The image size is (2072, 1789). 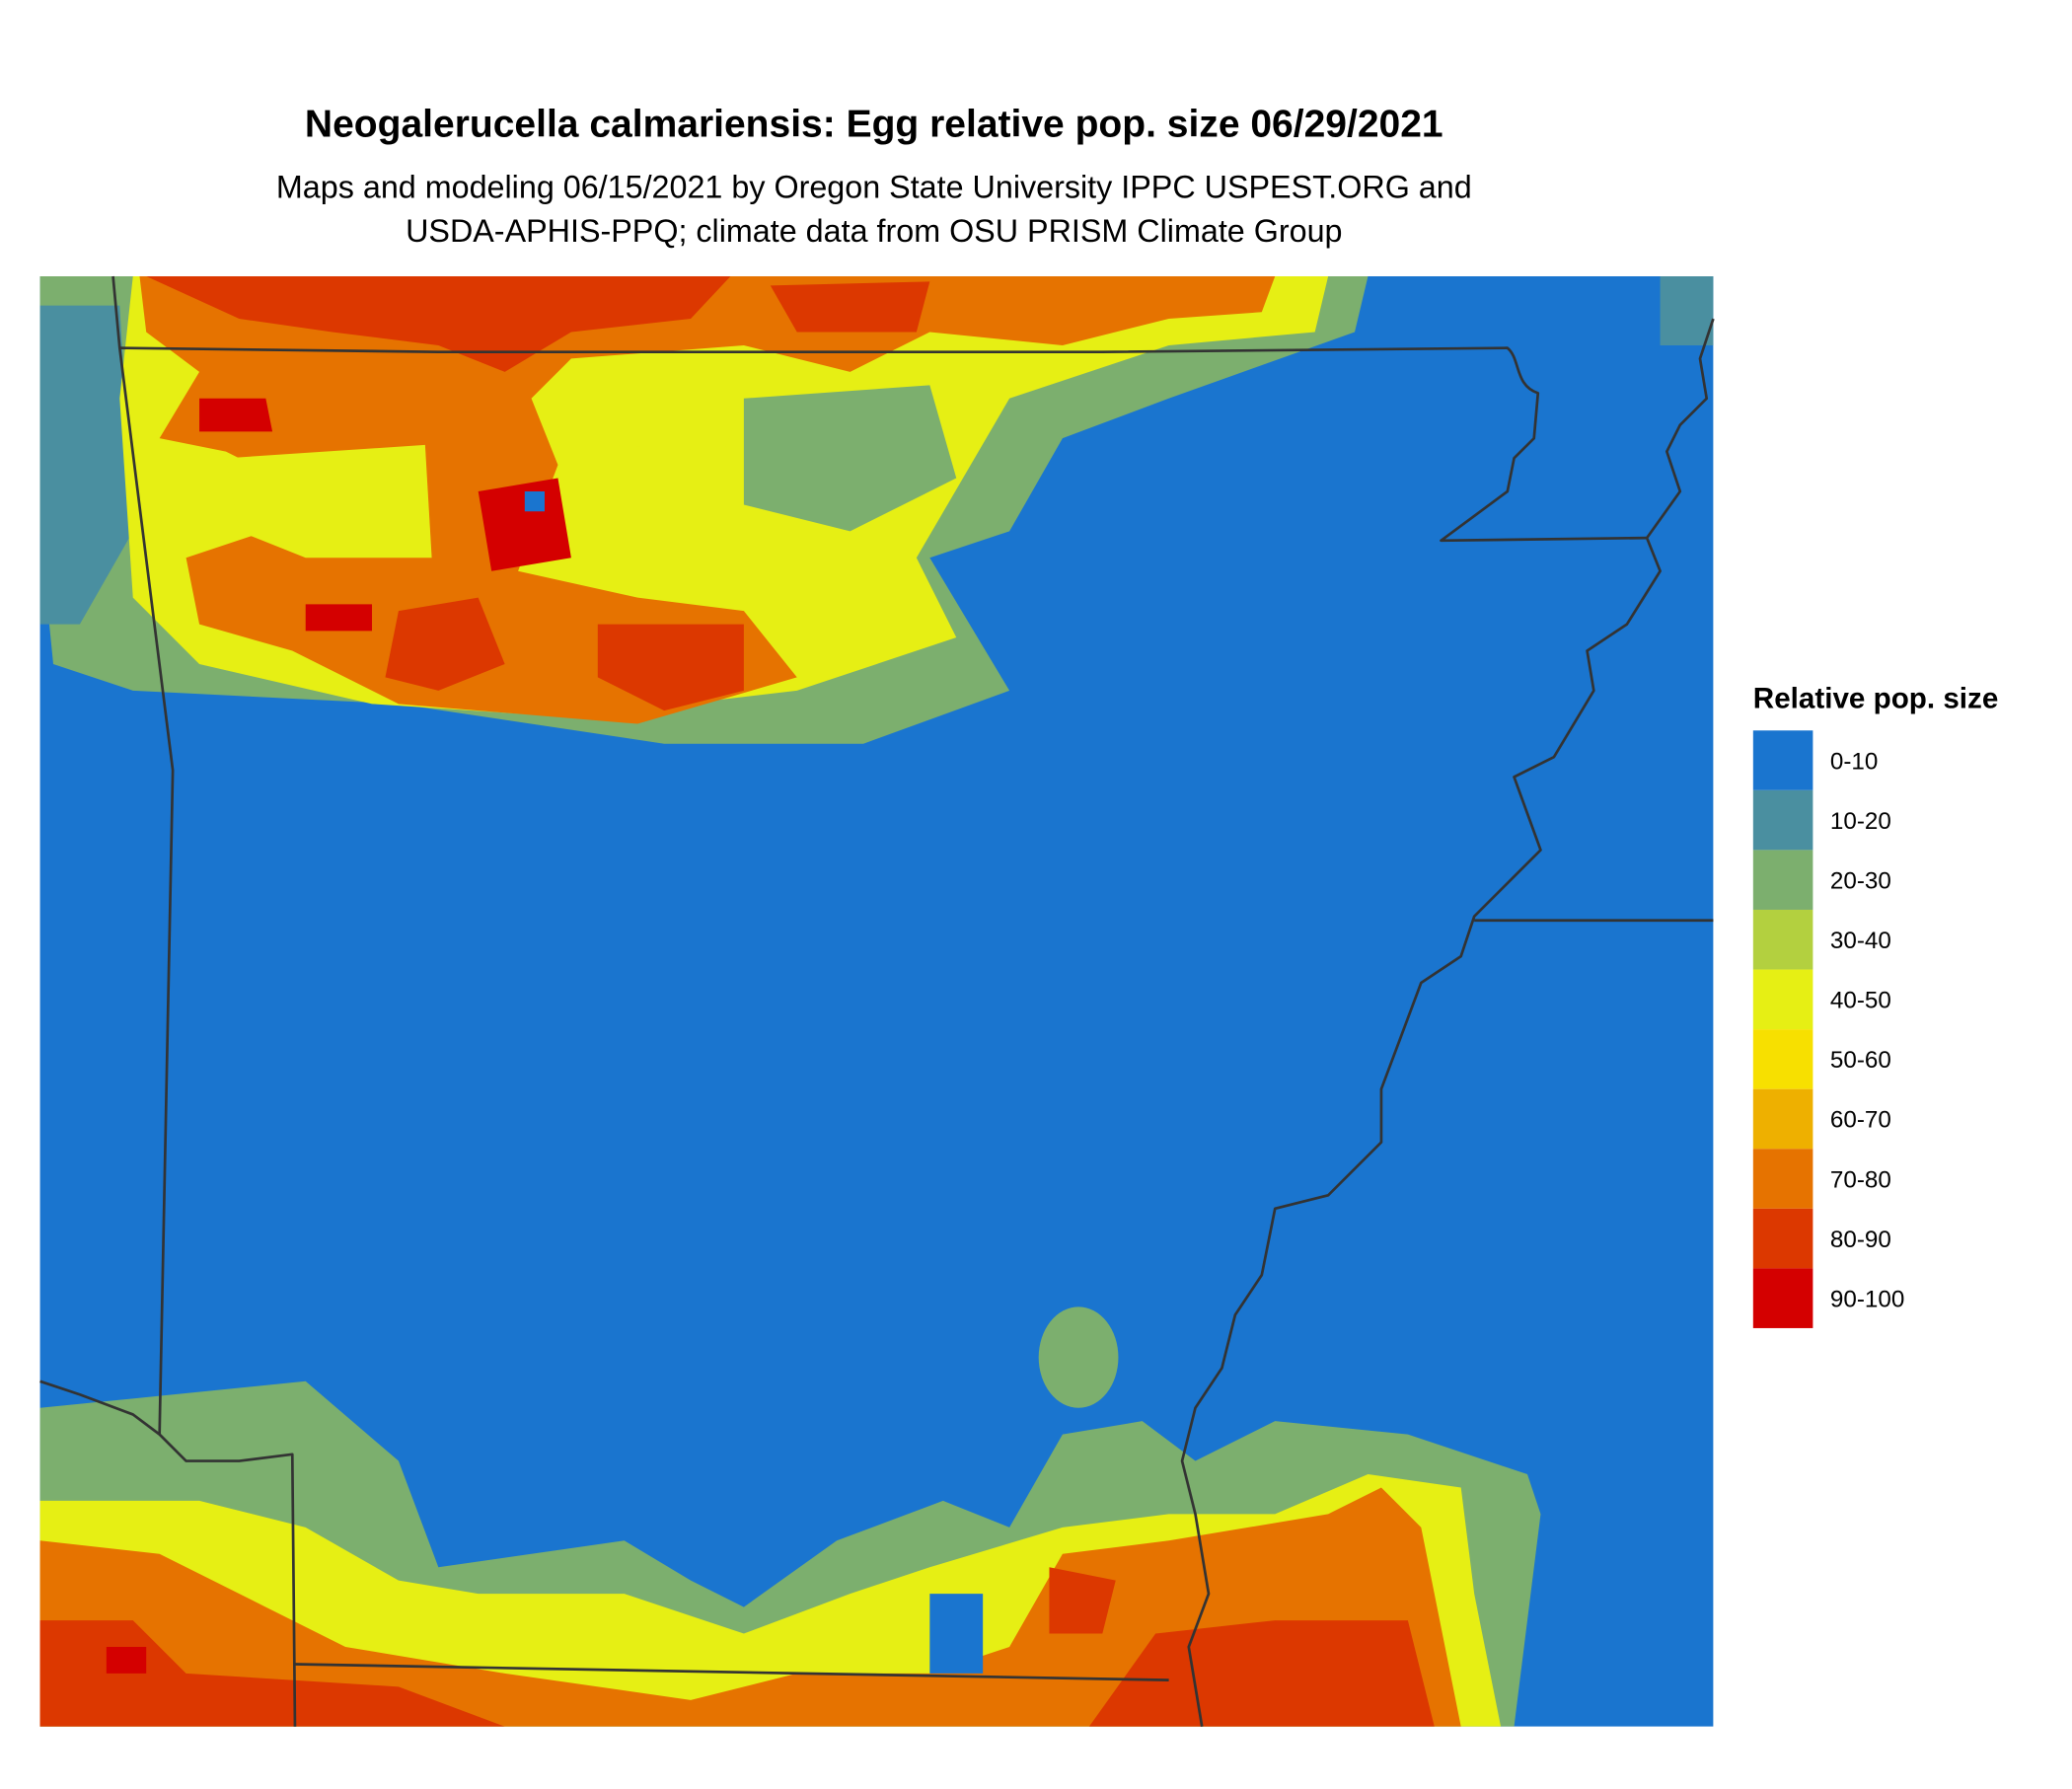 What do you see at coordinates (1861, 1179) in the screenshot?
I see `legend-label: 70-80` at bounding box center [1861, 1179].